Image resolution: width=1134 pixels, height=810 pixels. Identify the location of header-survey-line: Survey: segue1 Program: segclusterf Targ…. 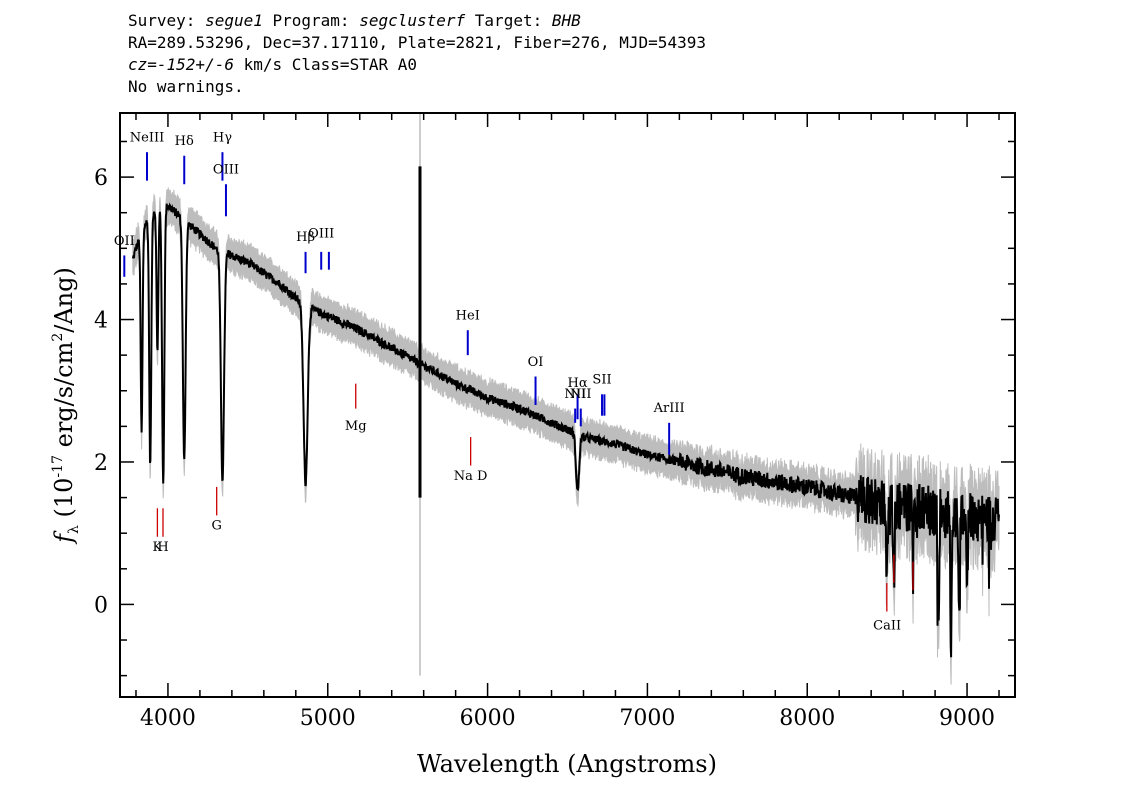
(417, 21).